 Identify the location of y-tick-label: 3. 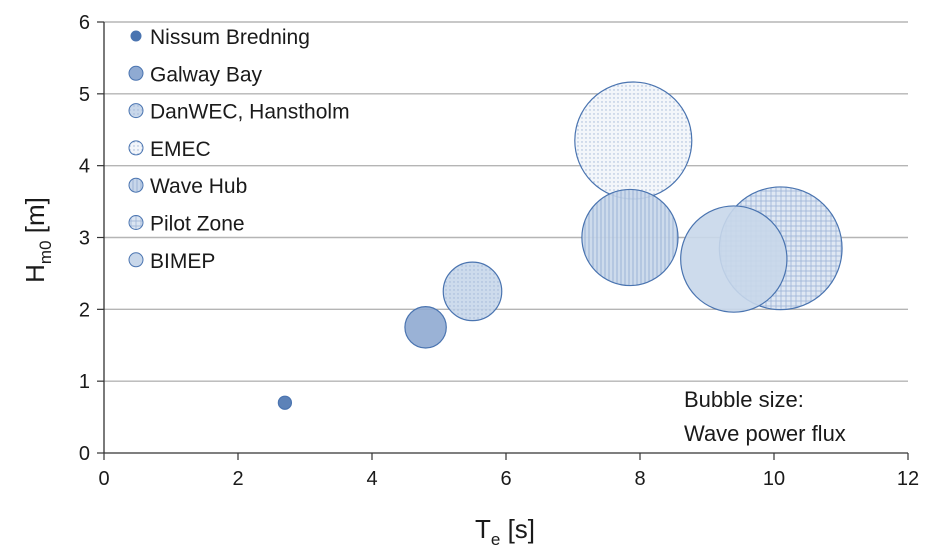
(84, 239).